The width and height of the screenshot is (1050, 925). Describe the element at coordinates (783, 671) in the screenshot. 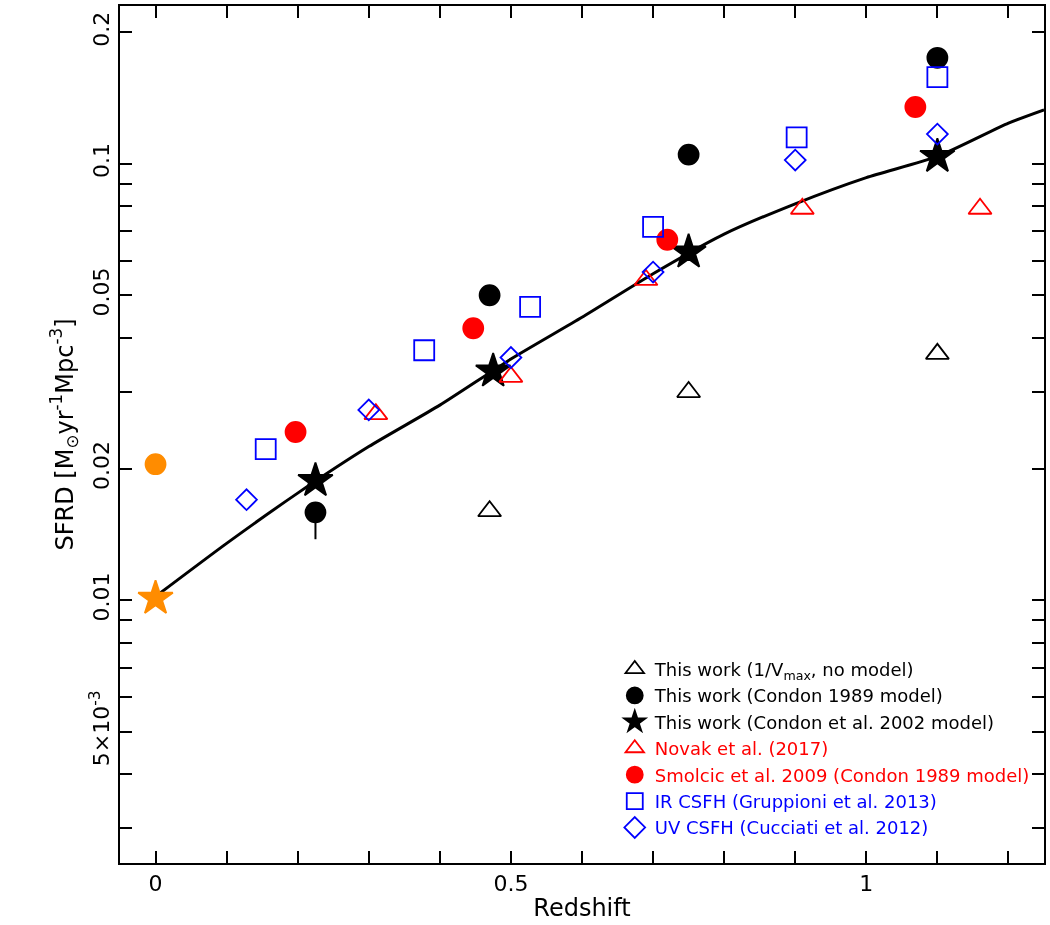

I see `legend-label: This work (1/V$_{max}$, no model)` at that location.